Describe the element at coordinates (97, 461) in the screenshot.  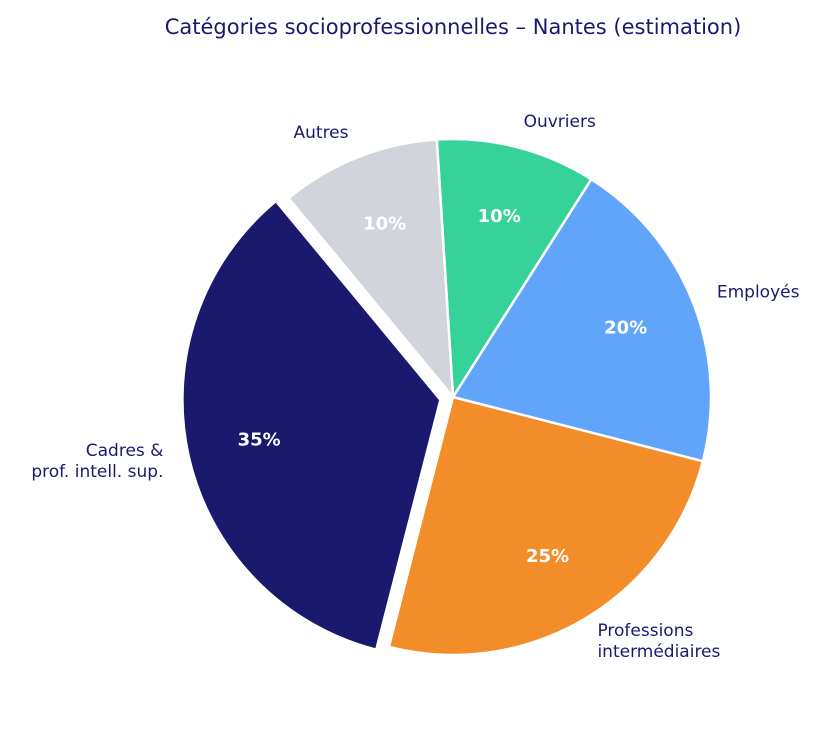
I see `category-label: Cadres & prof. intell. sup.` at that location.